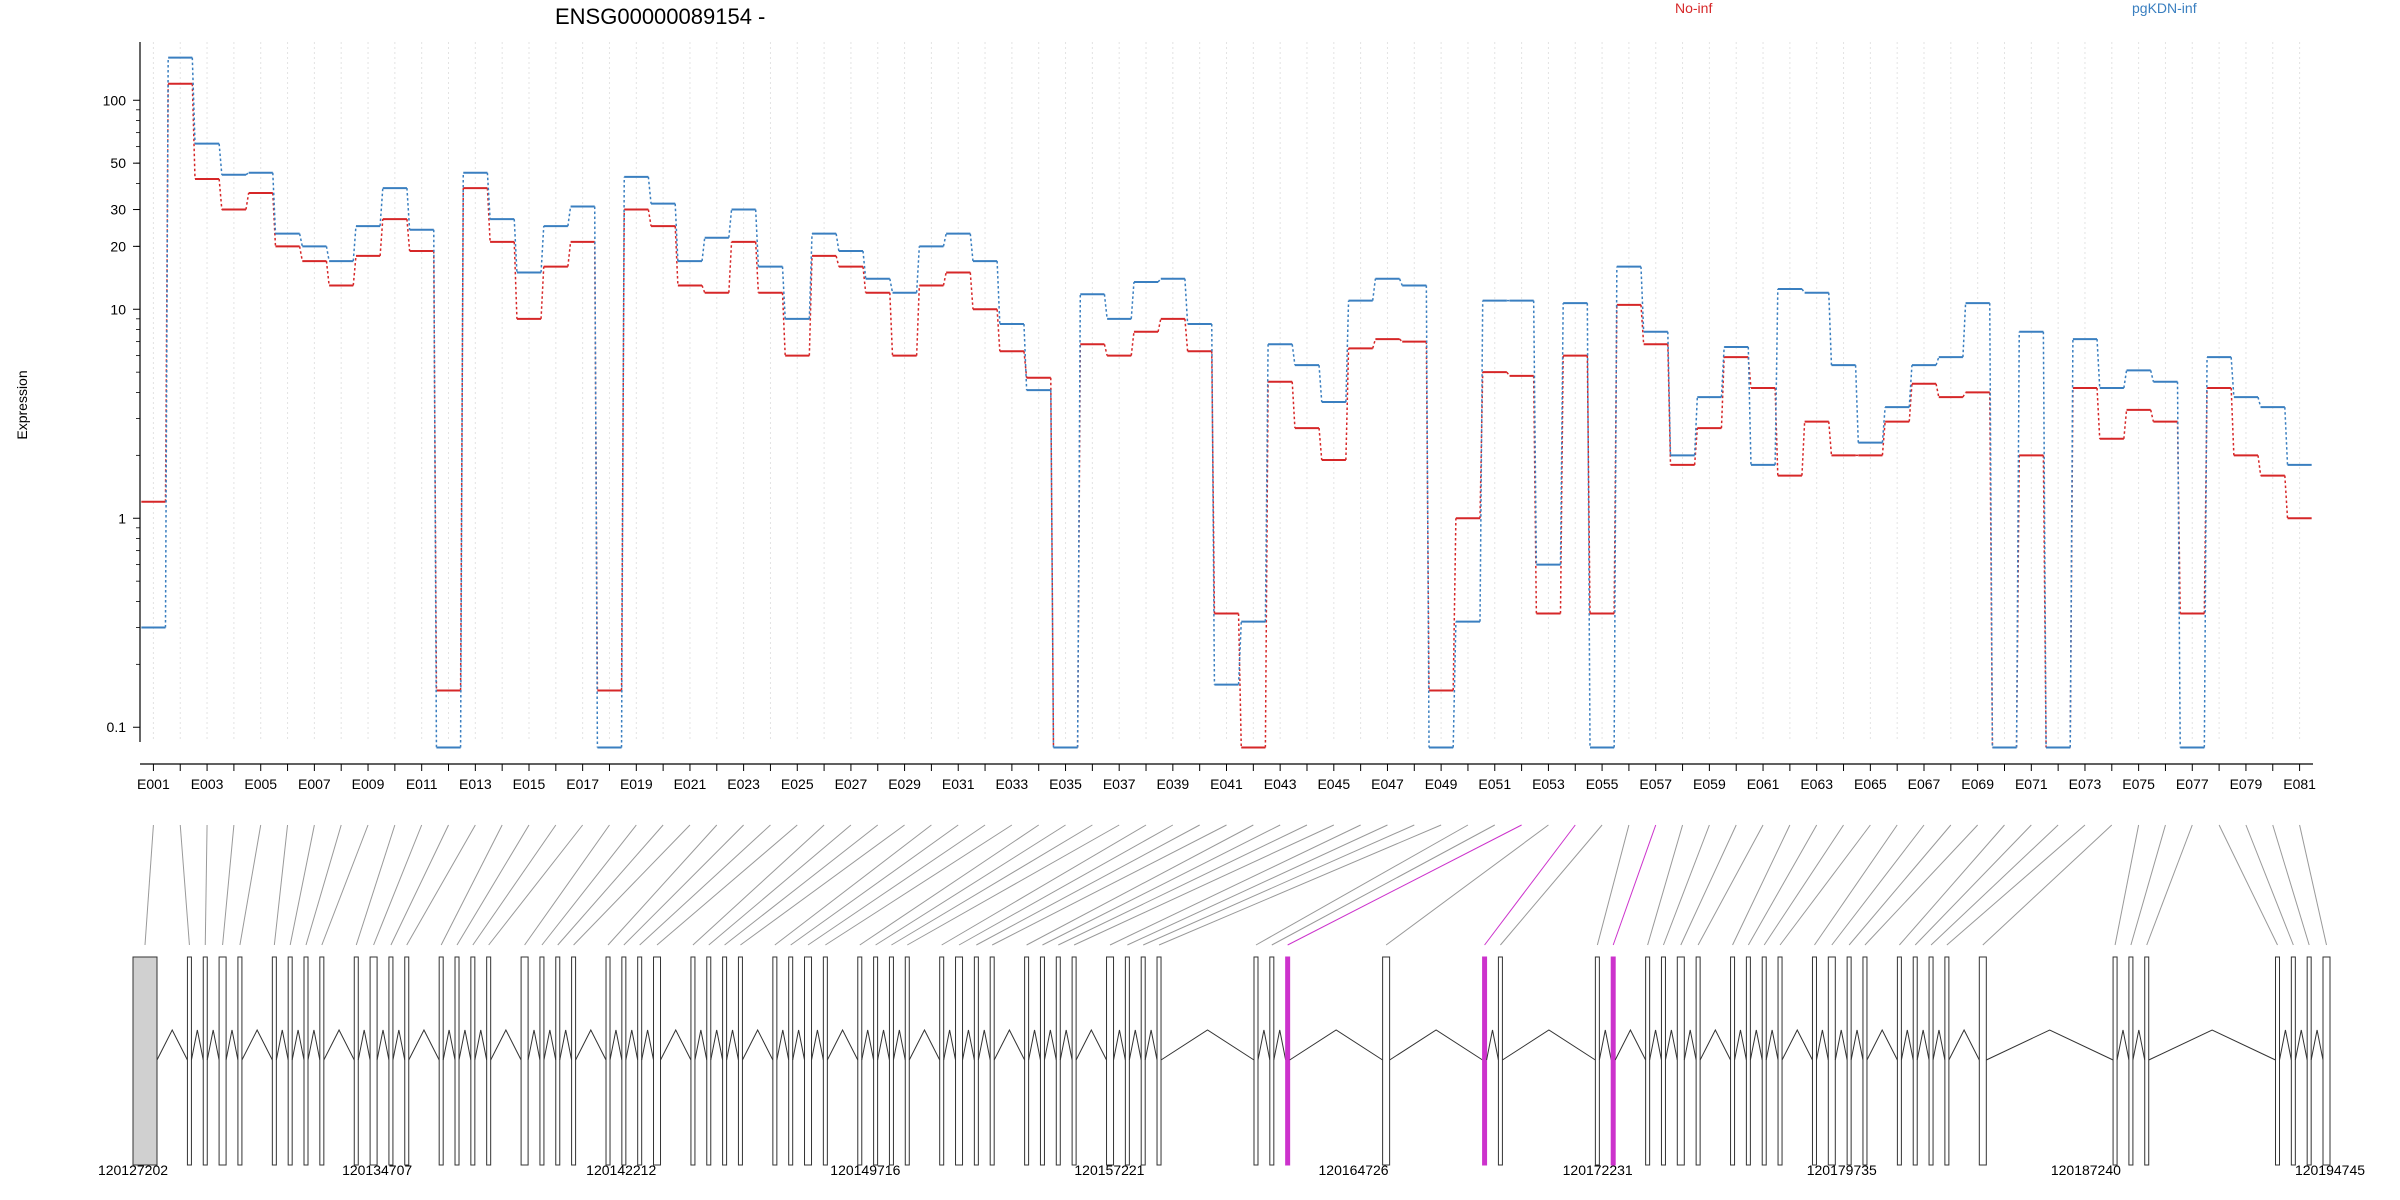 This screenshot has width=2400, height=1200. I want to click on exon-box-e080, so click(2309, 1061).